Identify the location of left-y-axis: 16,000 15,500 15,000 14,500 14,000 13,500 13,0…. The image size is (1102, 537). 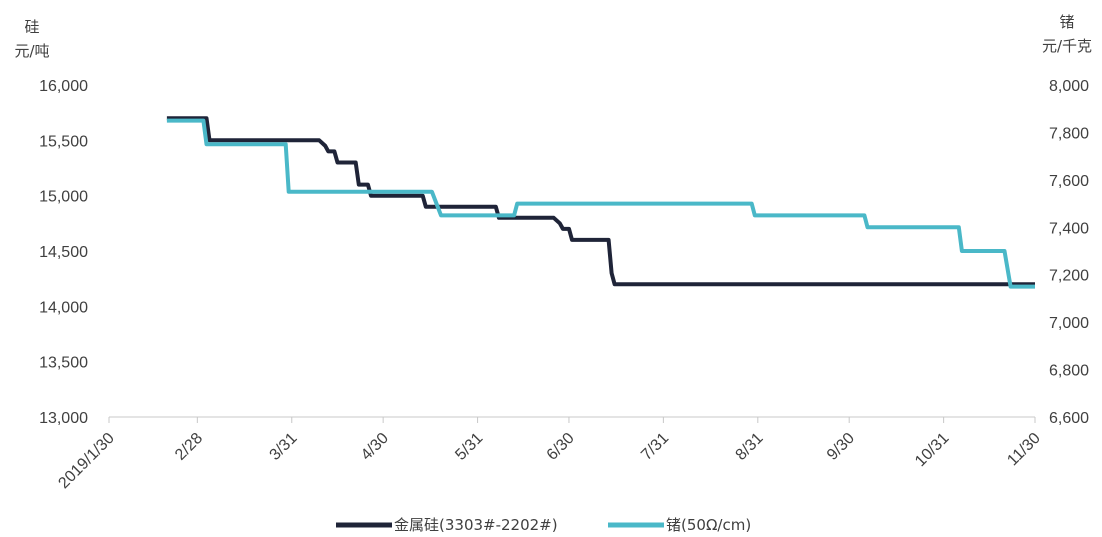
(63, 252).